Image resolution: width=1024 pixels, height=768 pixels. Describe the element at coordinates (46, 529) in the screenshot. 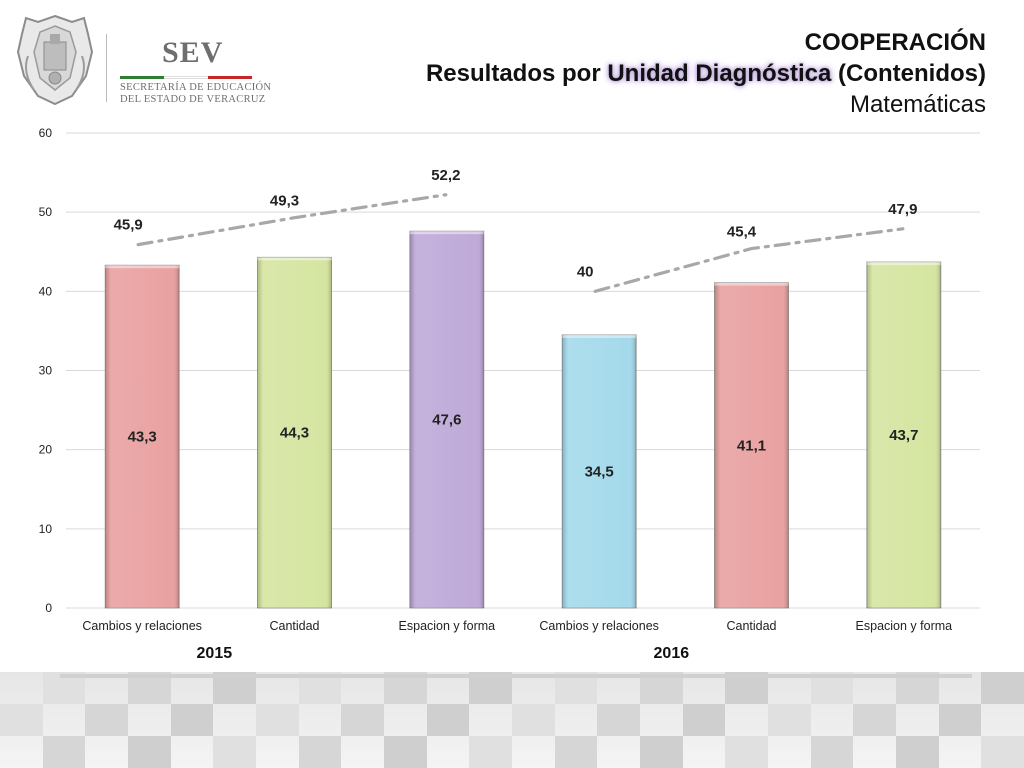

I see `y-tick-label: 10` at that location.